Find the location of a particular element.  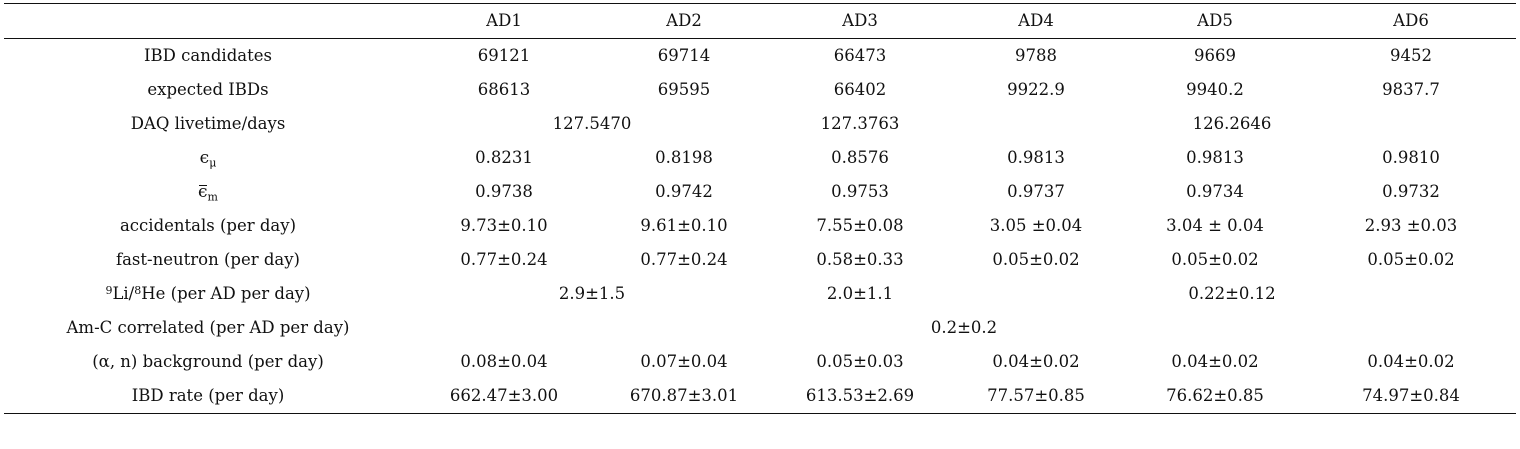

cell: 69595 is located at coordinates (684, 89).